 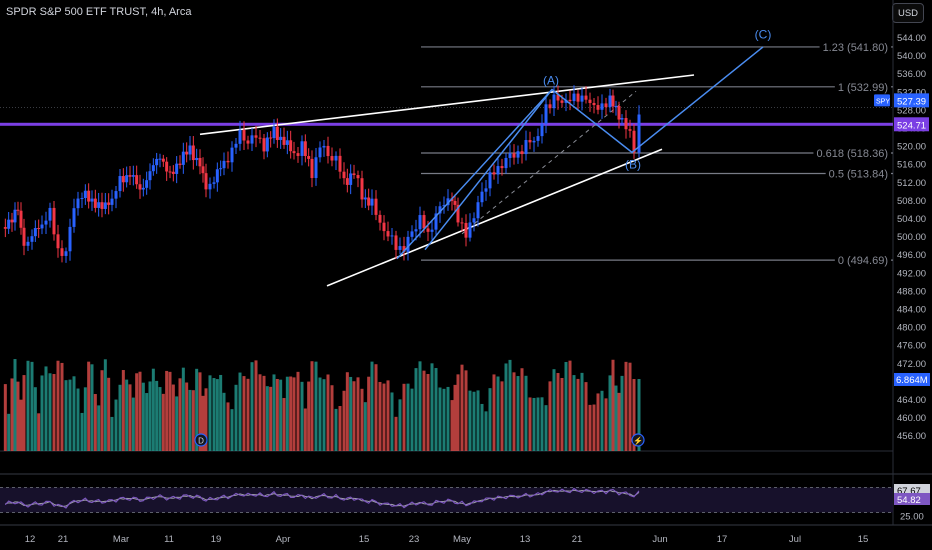 What do you see at coordinates (447, 539) in the screenshot?
I see `time-axis: 12 21 Mar 11 19 Apr 15 23 May 13 21 Jun 17 Jul 15` at bounding box center [447, 539].